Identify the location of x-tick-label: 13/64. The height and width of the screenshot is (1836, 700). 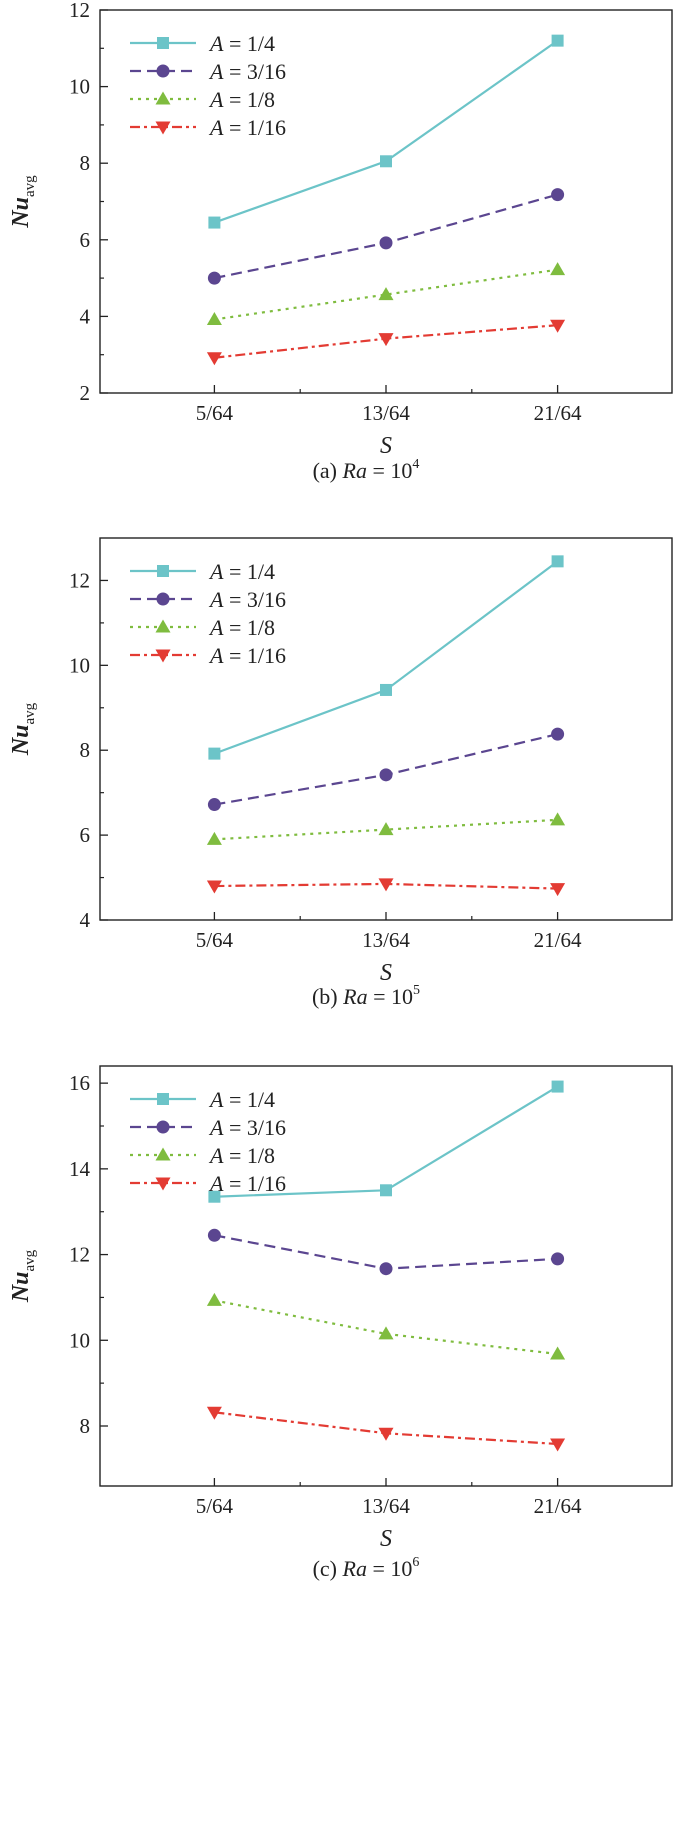
(386, 940).